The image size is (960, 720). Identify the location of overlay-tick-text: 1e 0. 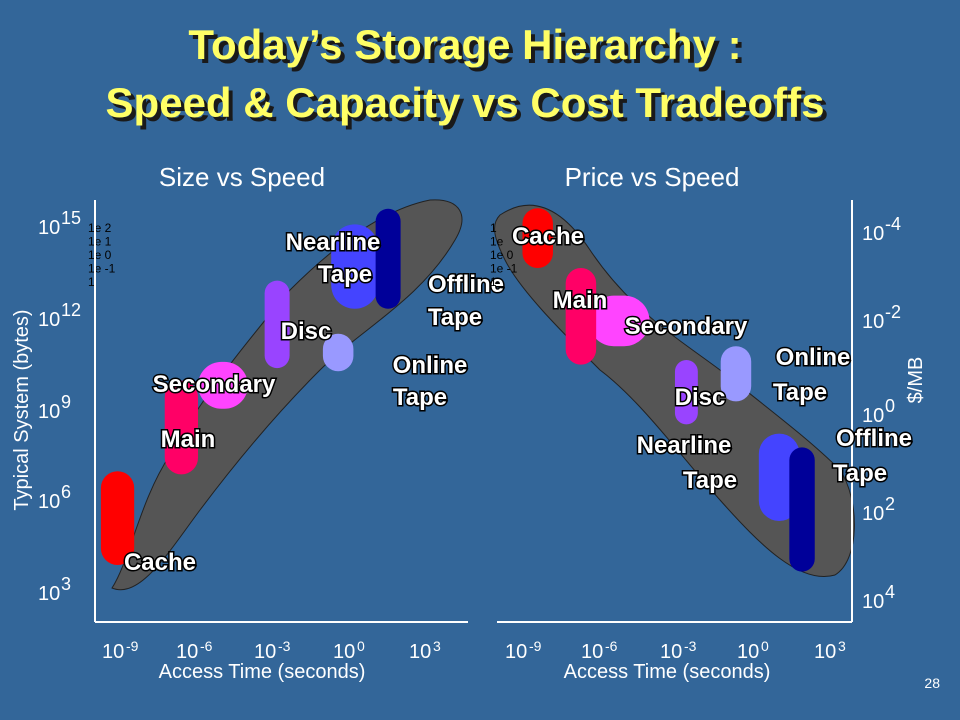
(502, 255).